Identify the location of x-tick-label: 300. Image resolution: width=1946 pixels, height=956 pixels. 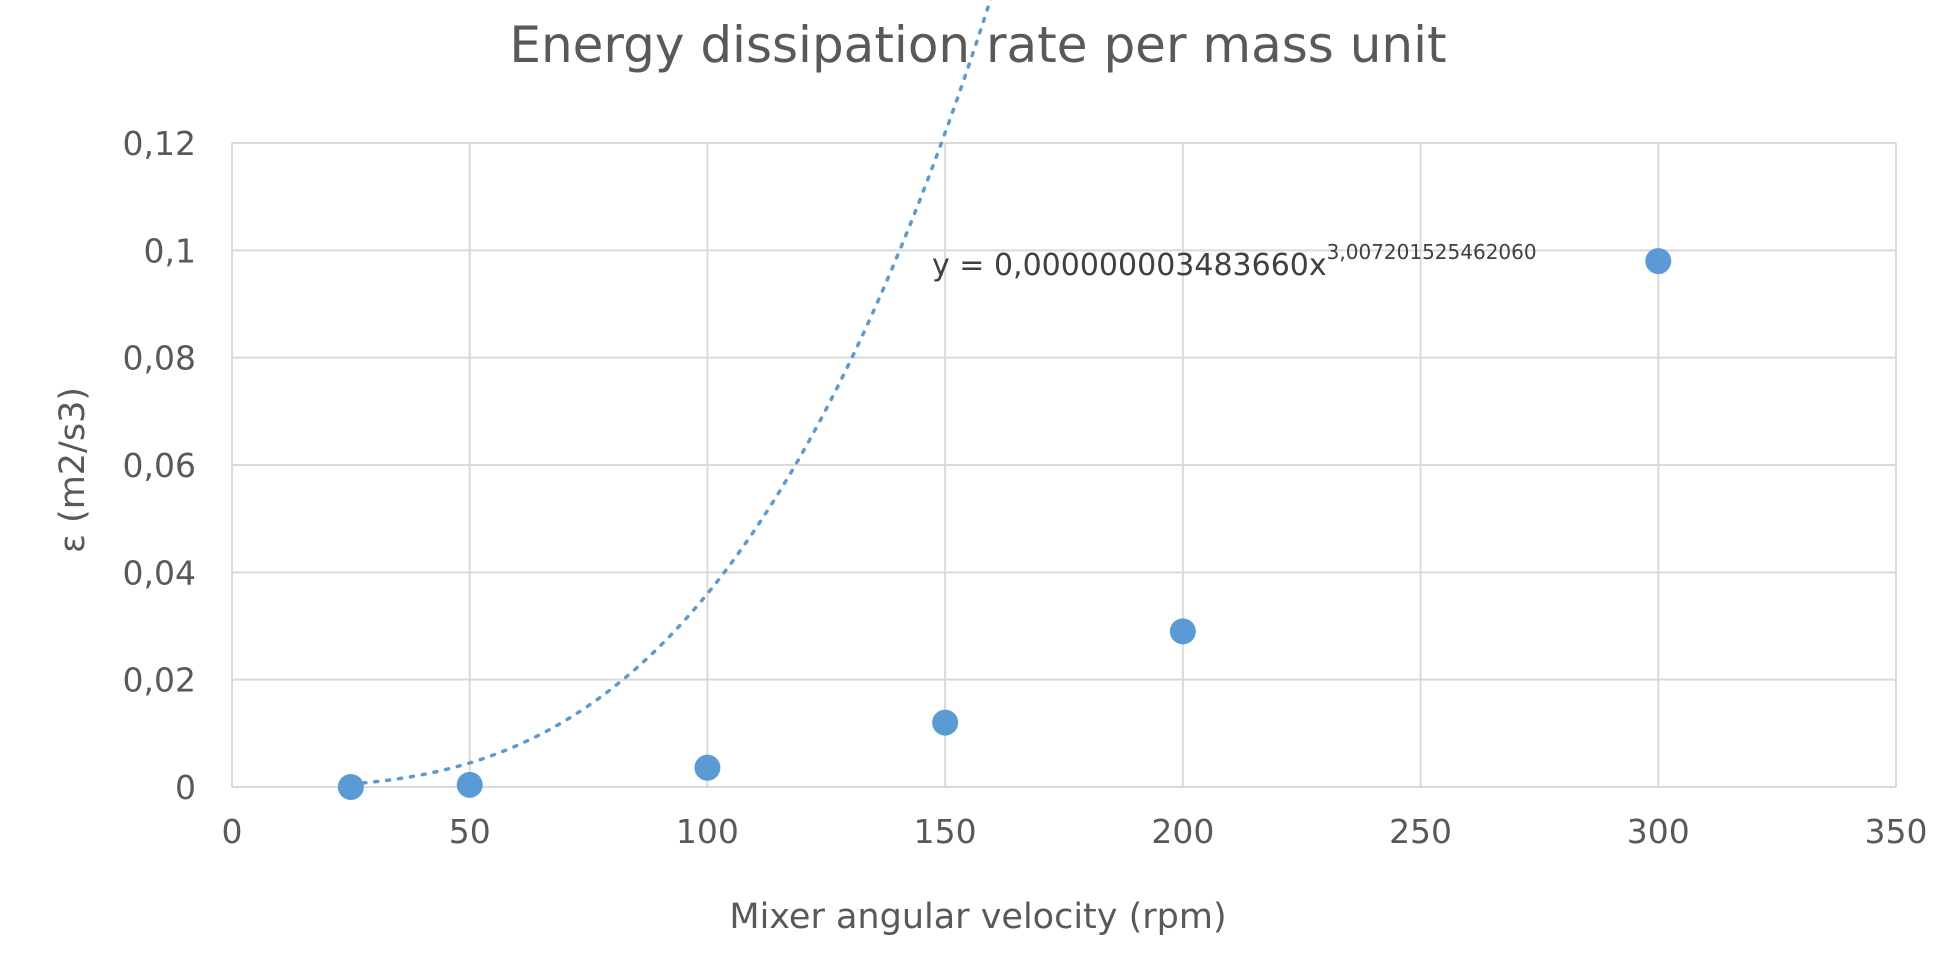
(1658, 831).